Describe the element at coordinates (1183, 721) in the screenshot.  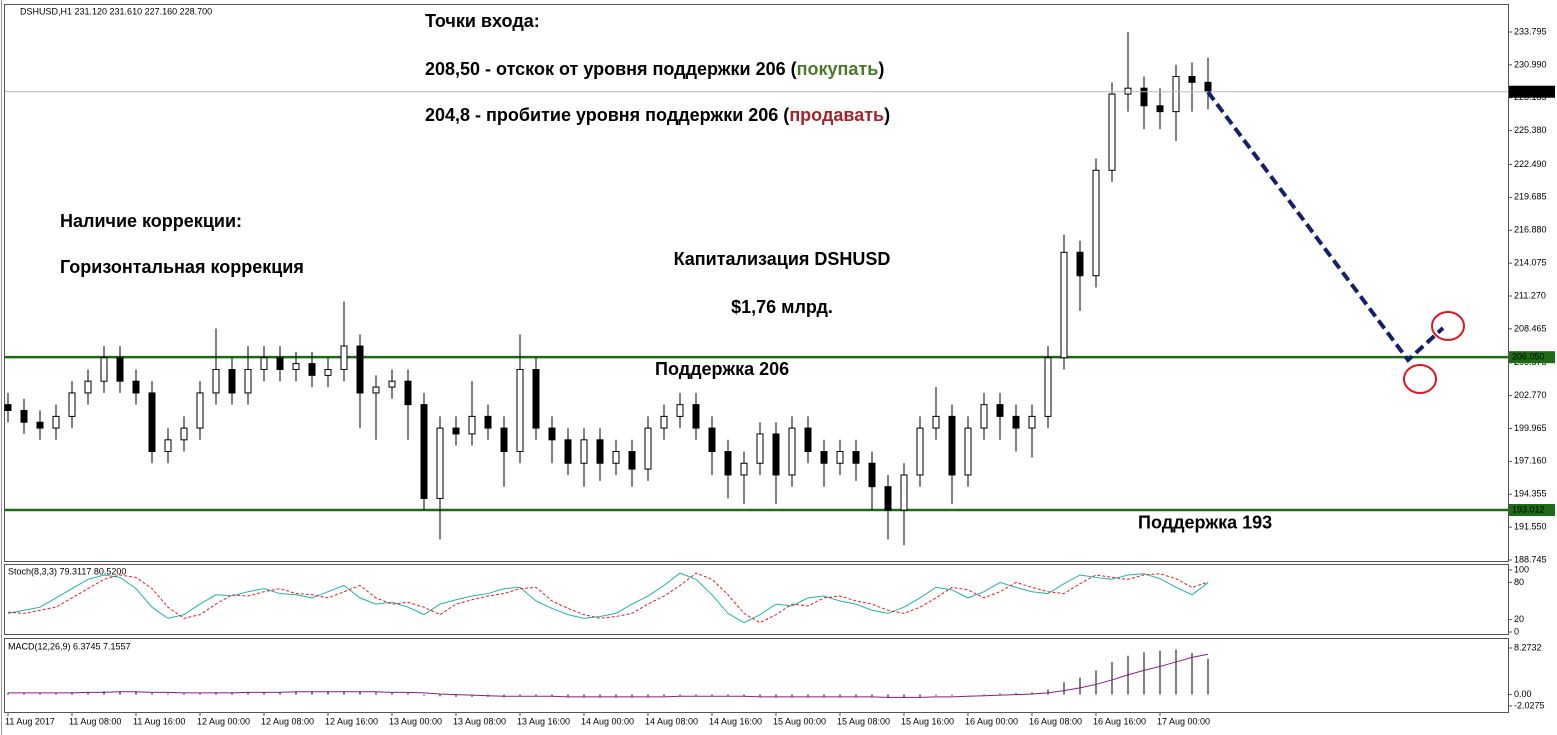
I see `x-tick-label: 17 Aug 00:00` at that location.